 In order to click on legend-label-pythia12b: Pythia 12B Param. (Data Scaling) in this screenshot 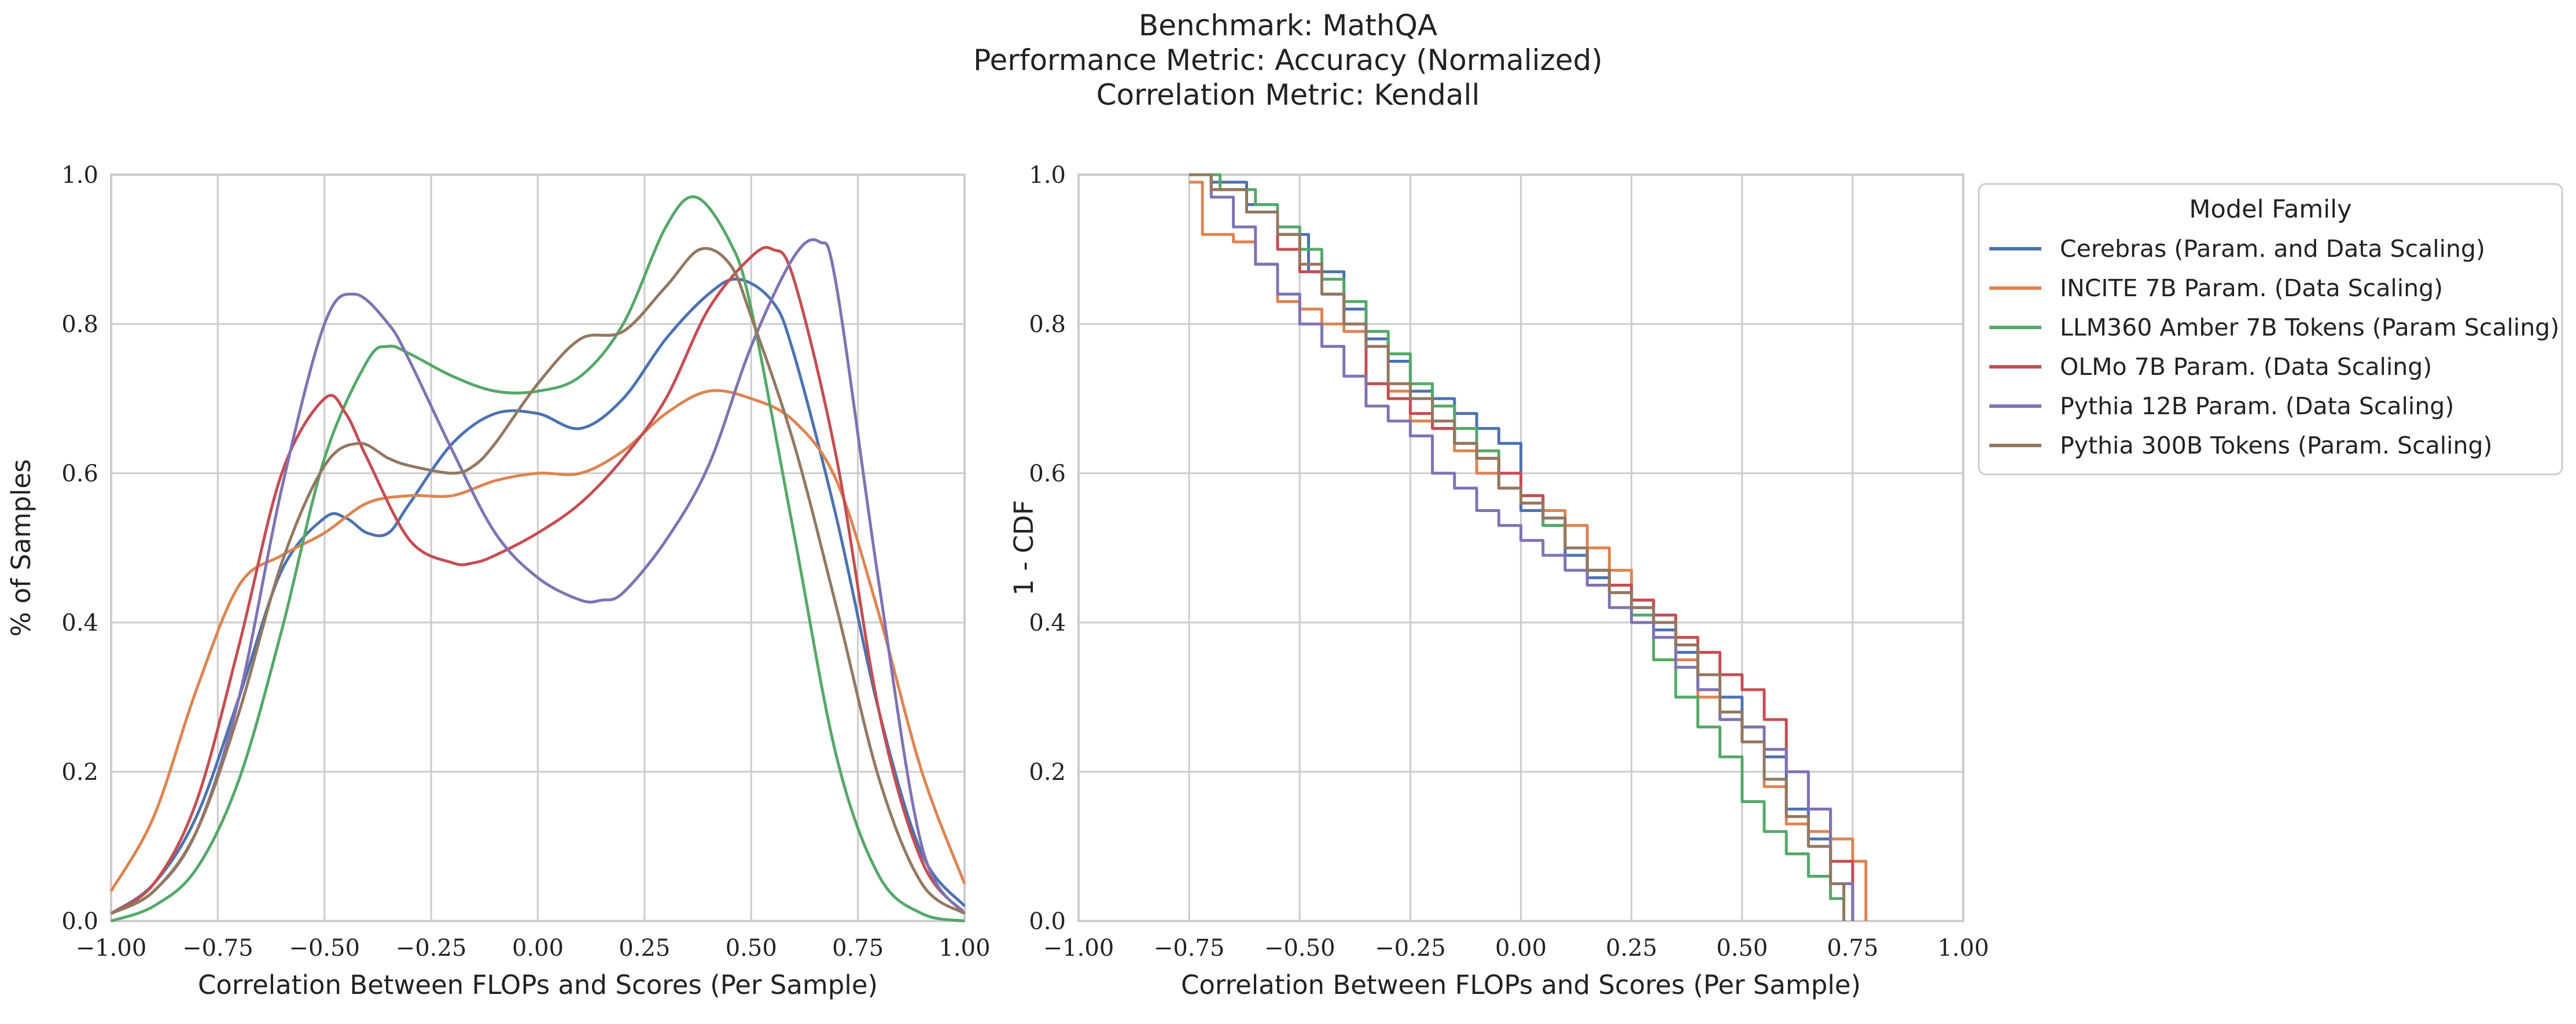, I will do `click(2257, 406)`.